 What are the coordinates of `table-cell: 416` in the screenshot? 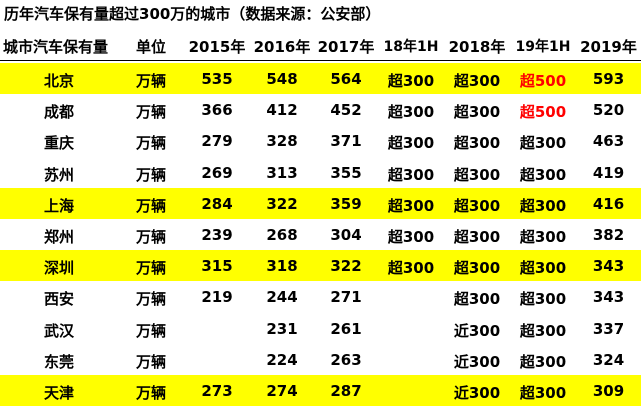 It's located at (608, 203).